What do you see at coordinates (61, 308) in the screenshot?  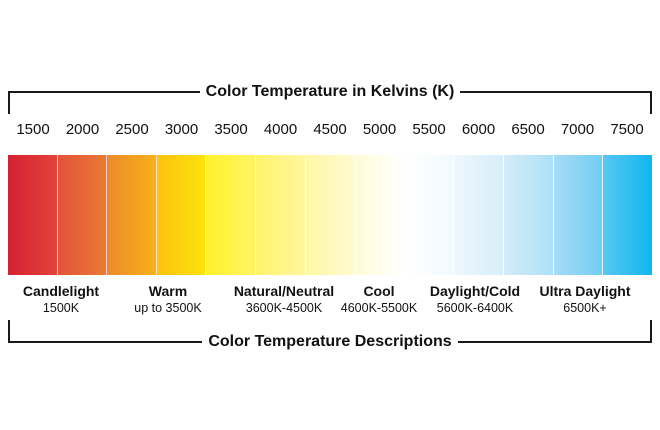 I see `description-range: 1500K` at bounding box center [61, 308].